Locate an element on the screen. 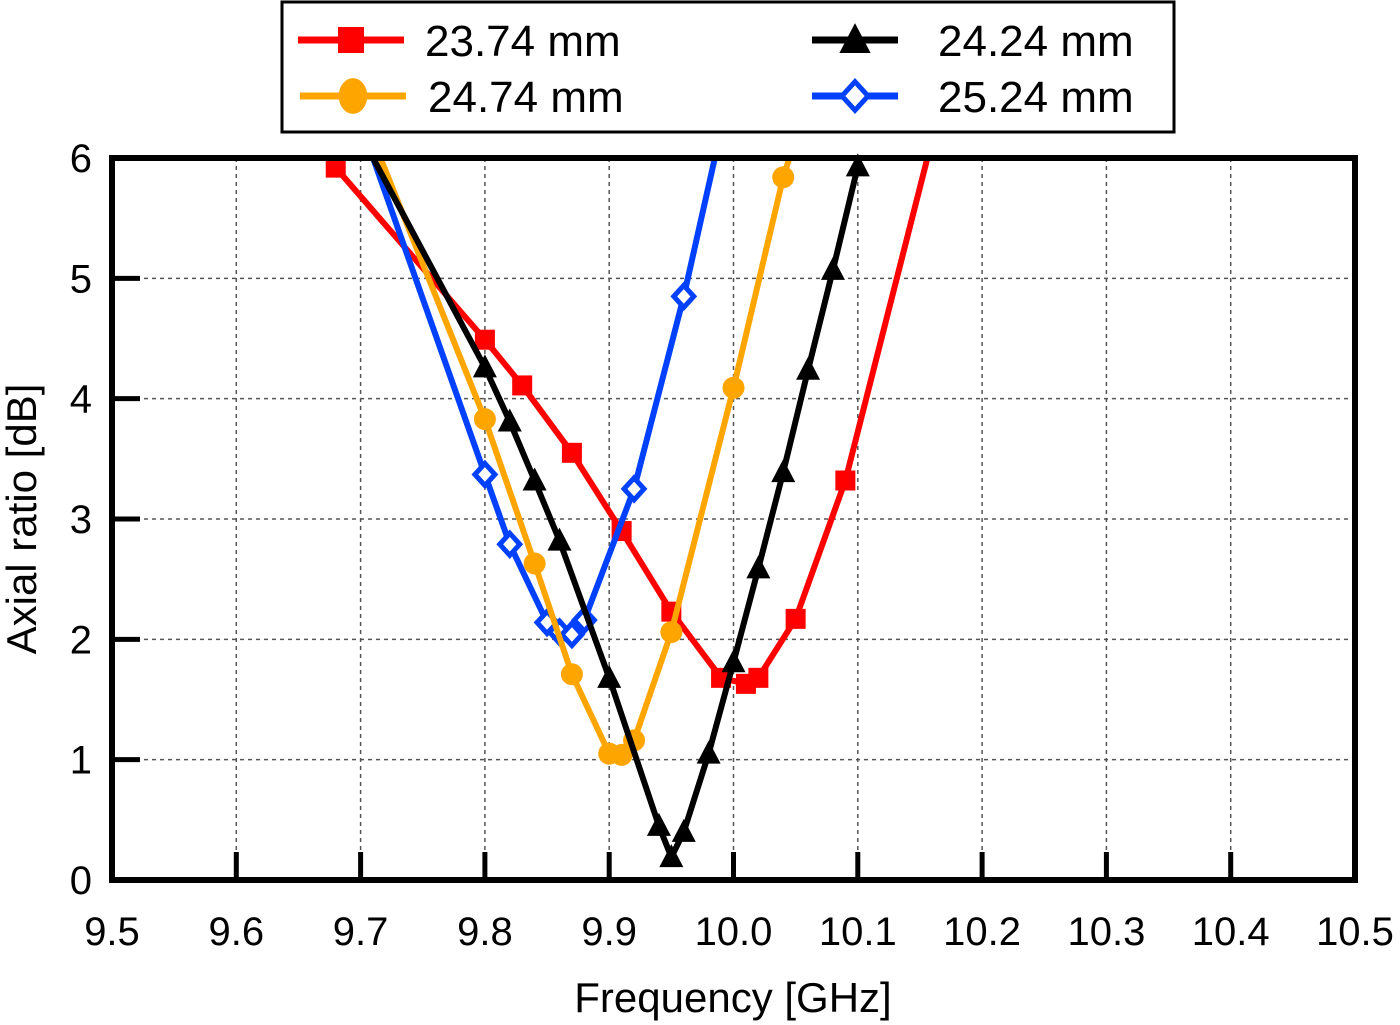 This screenshot has width=1400, height=1025. y-tick-label: 1 is located at coordinates (81, 761).